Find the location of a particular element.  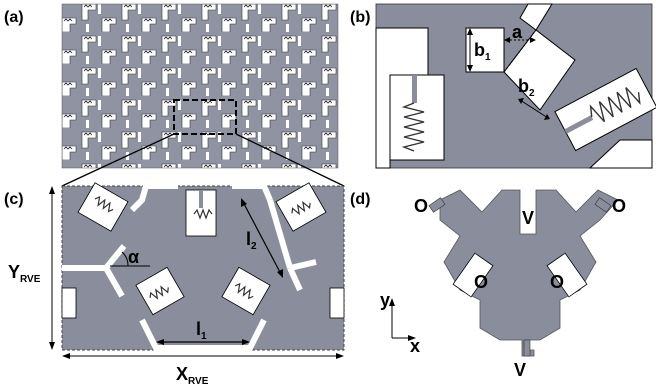

label-alpha: α is located at coordinates (133, 257).